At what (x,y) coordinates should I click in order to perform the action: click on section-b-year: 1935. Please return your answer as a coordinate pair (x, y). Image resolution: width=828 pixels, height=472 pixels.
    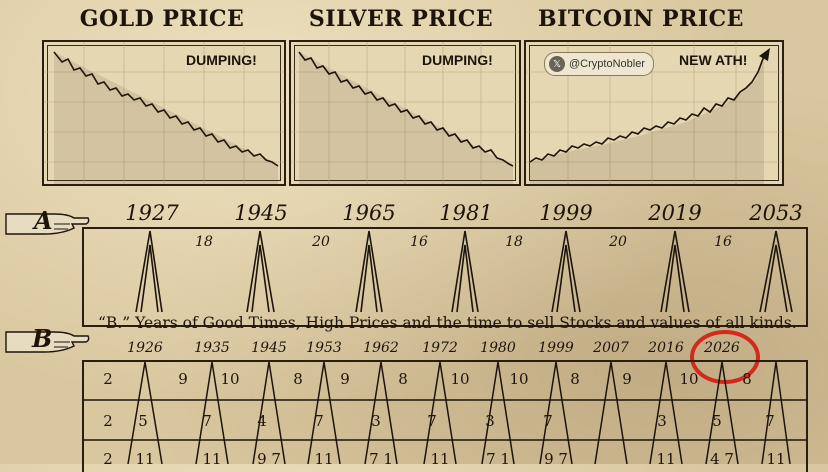
    Looking at the image, I should click on (212, 348).